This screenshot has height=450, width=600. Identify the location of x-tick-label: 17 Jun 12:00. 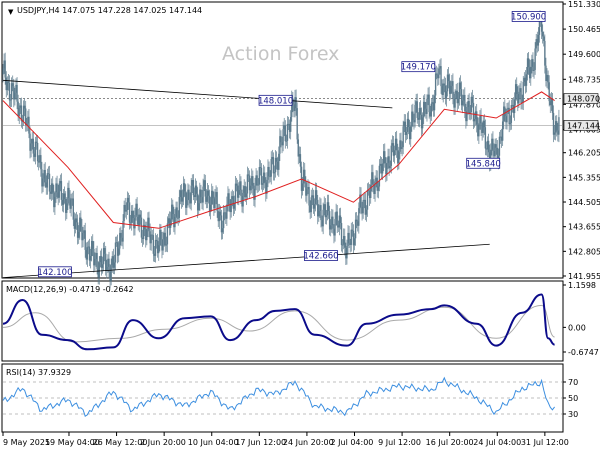
(260, 442).